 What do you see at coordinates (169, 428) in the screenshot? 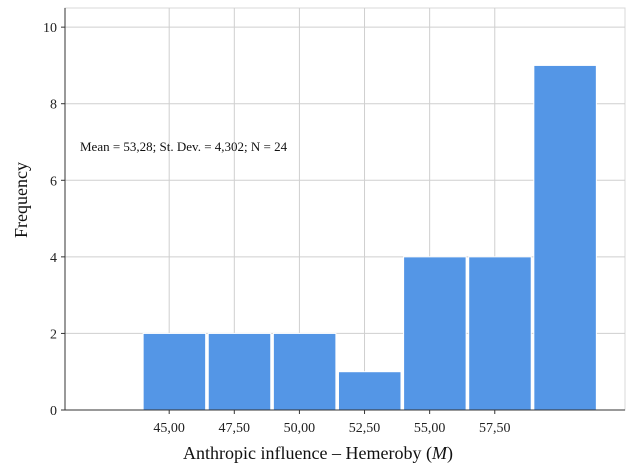
I see `x-tick-label: 45,00` at bounding box center [169, 428].